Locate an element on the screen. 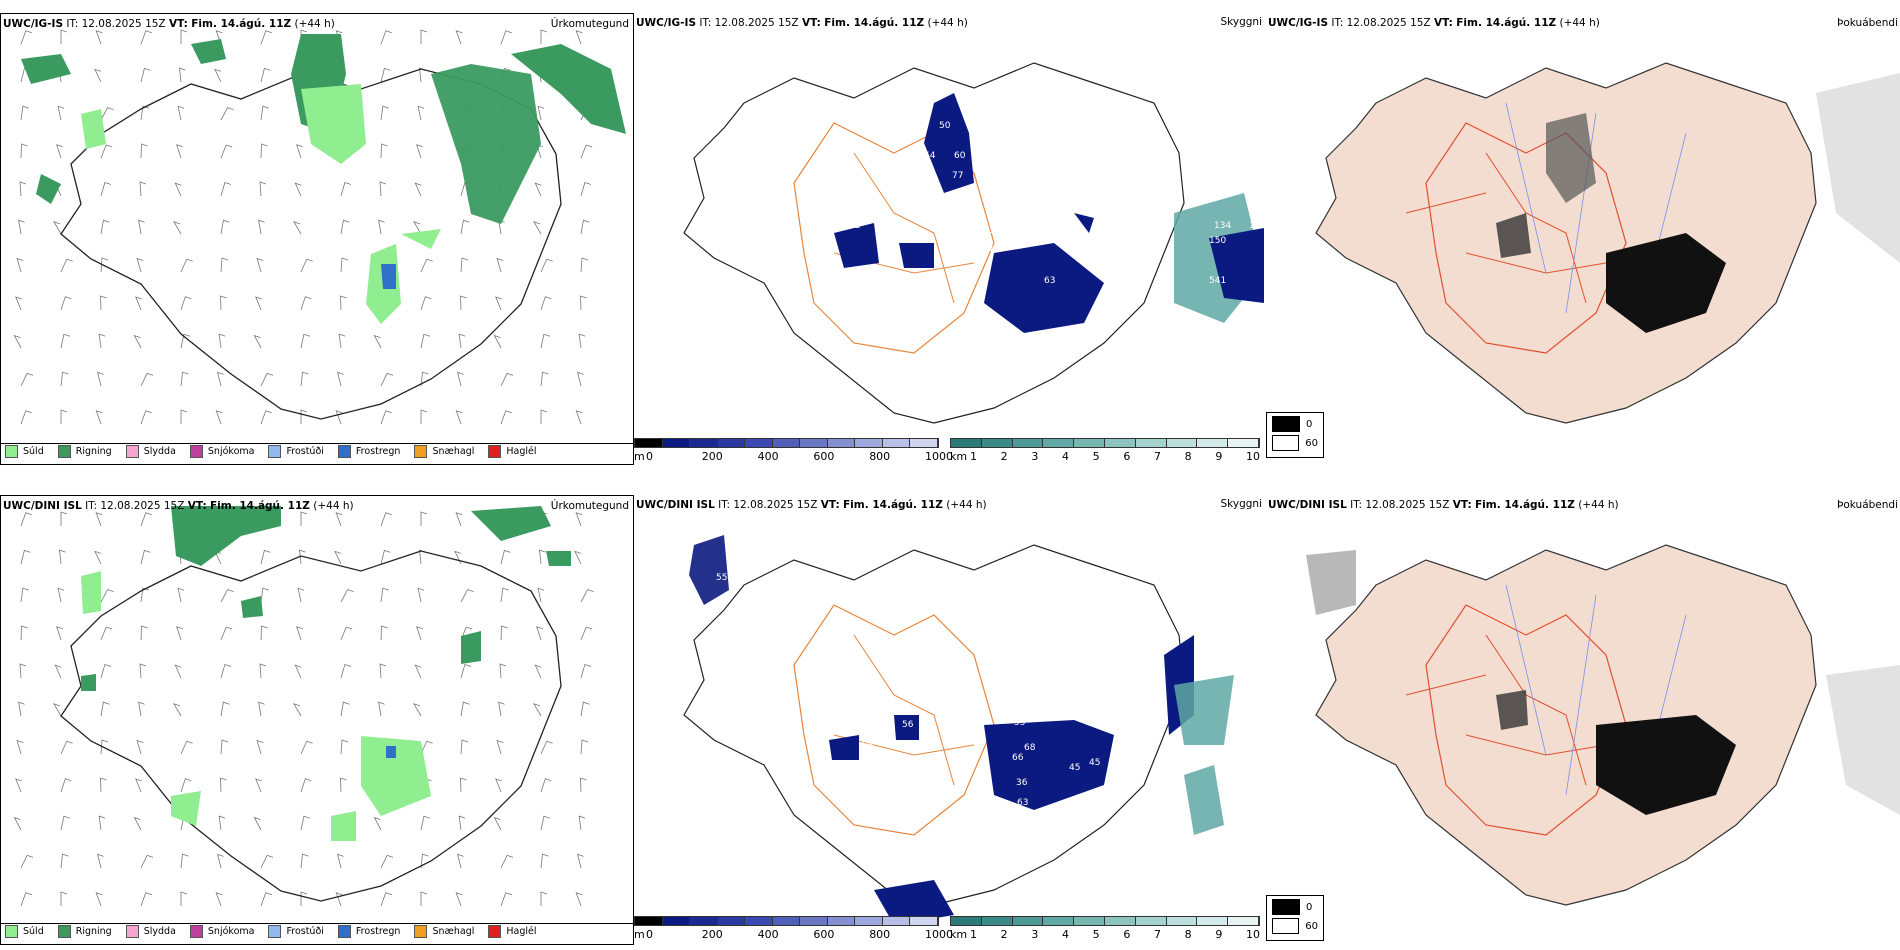 The width and height of the screenshot is (1900, 950). visibility-value-label: 125 is located at coordinates (1256, 226).